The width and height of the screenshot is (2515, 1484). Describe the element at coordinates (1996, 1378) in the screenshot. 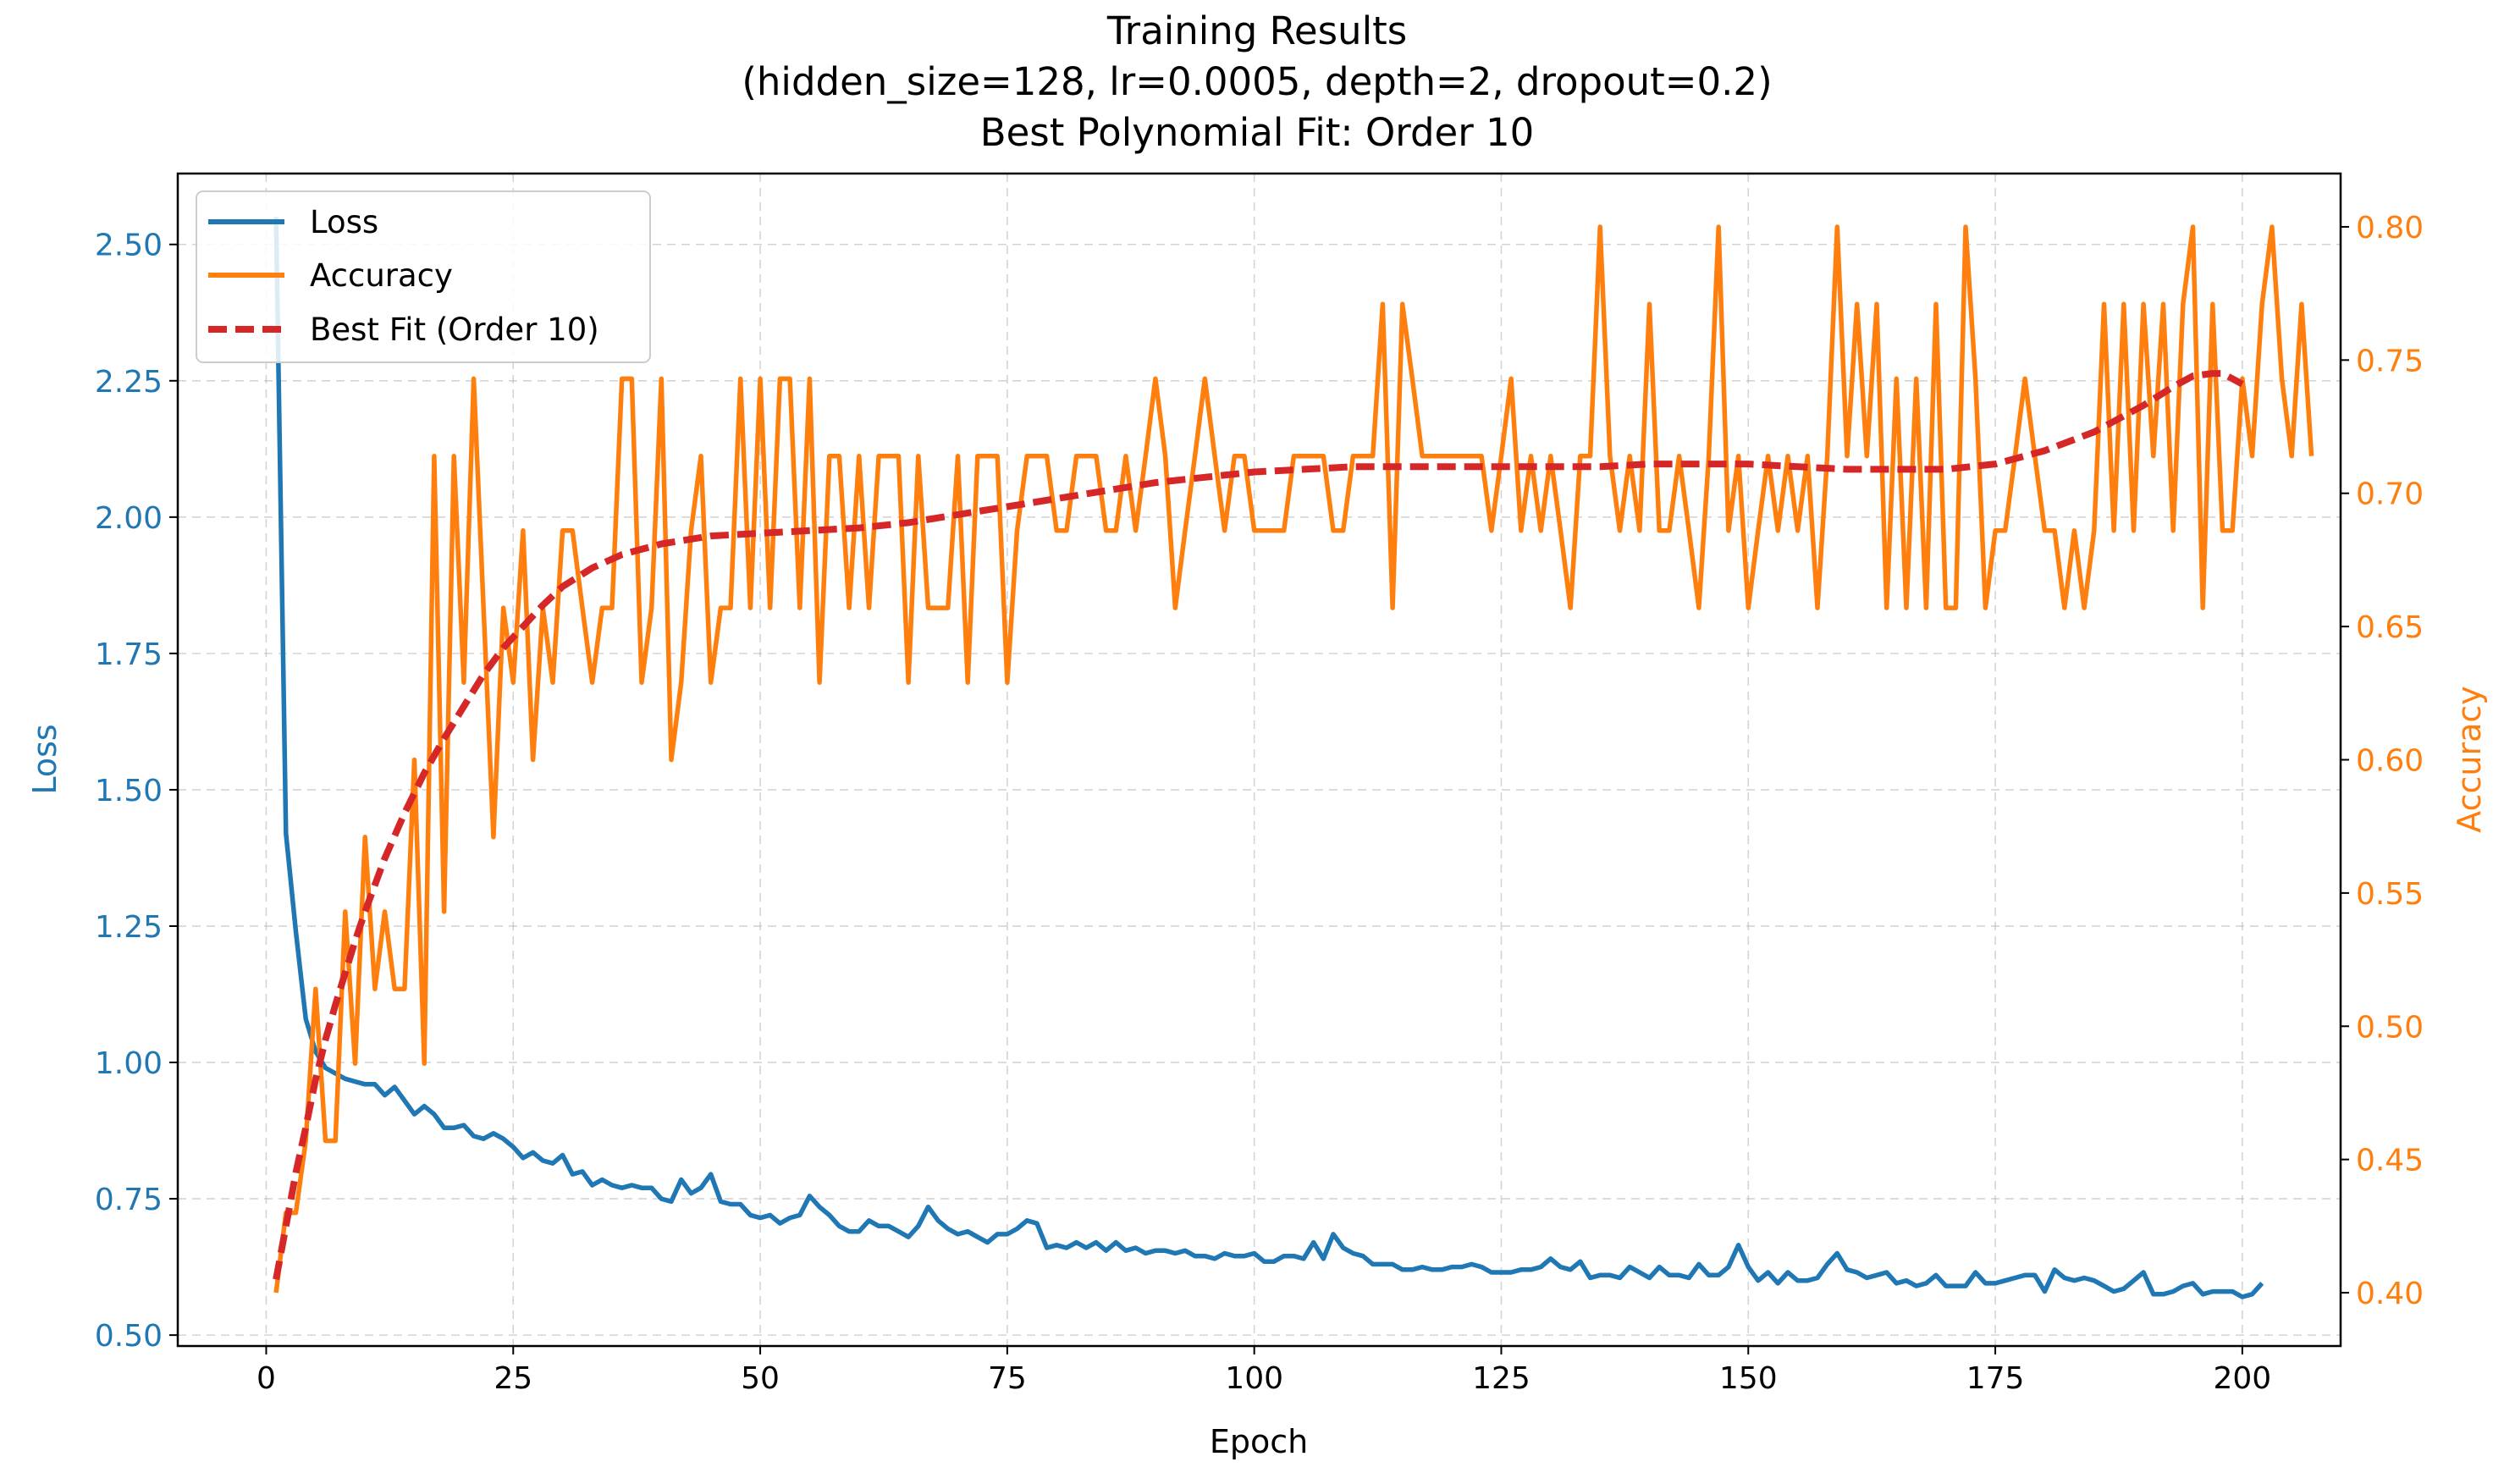

I see `x-tick-label: 175` at that location.